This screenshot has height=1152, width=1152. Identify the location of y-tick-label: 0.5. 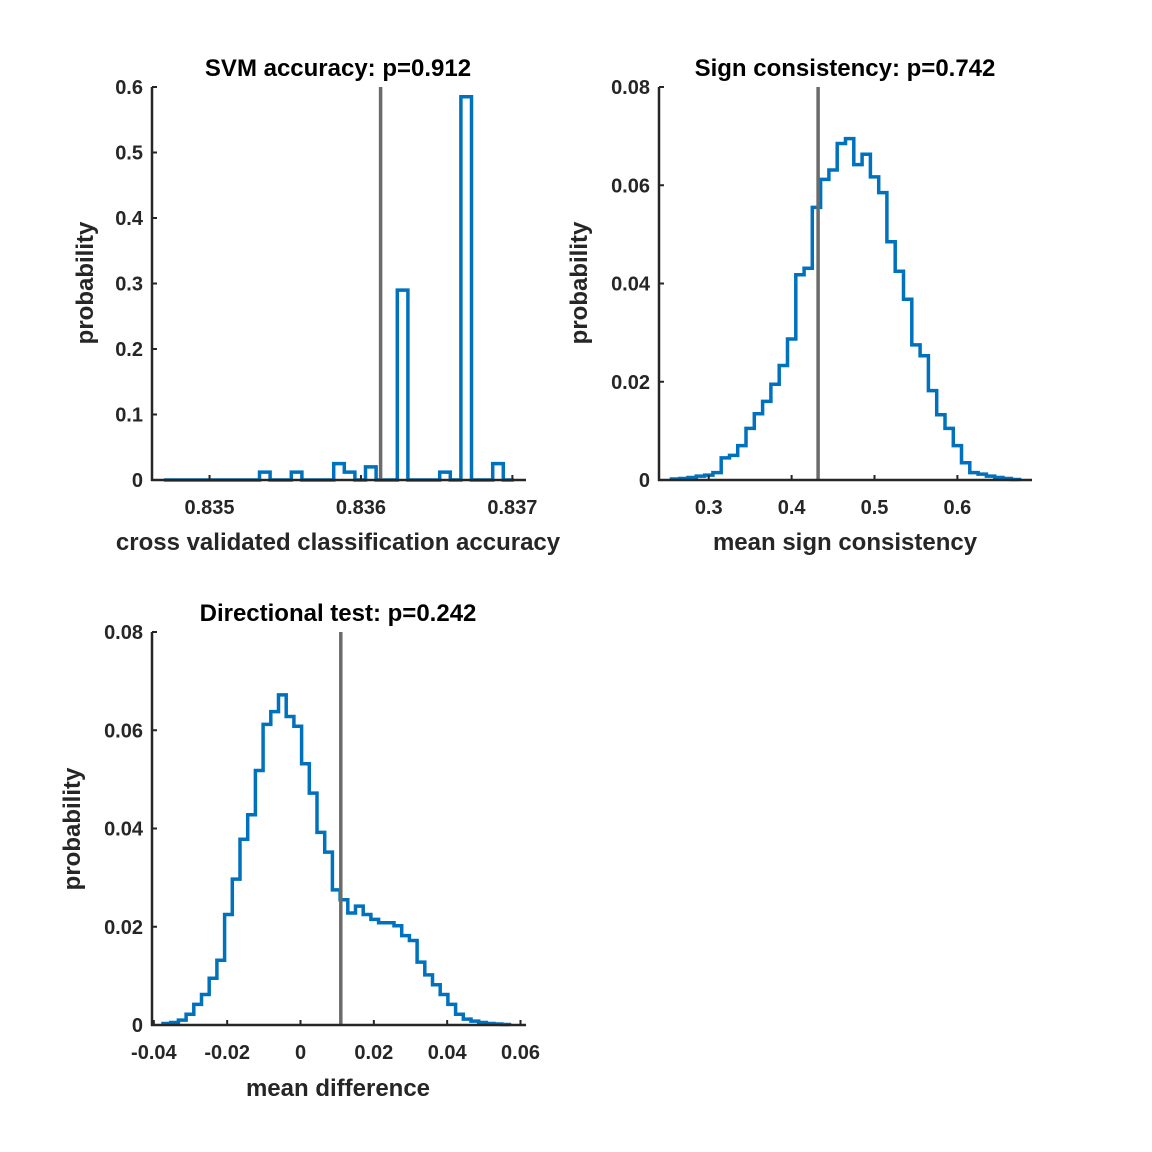
(129, 154).